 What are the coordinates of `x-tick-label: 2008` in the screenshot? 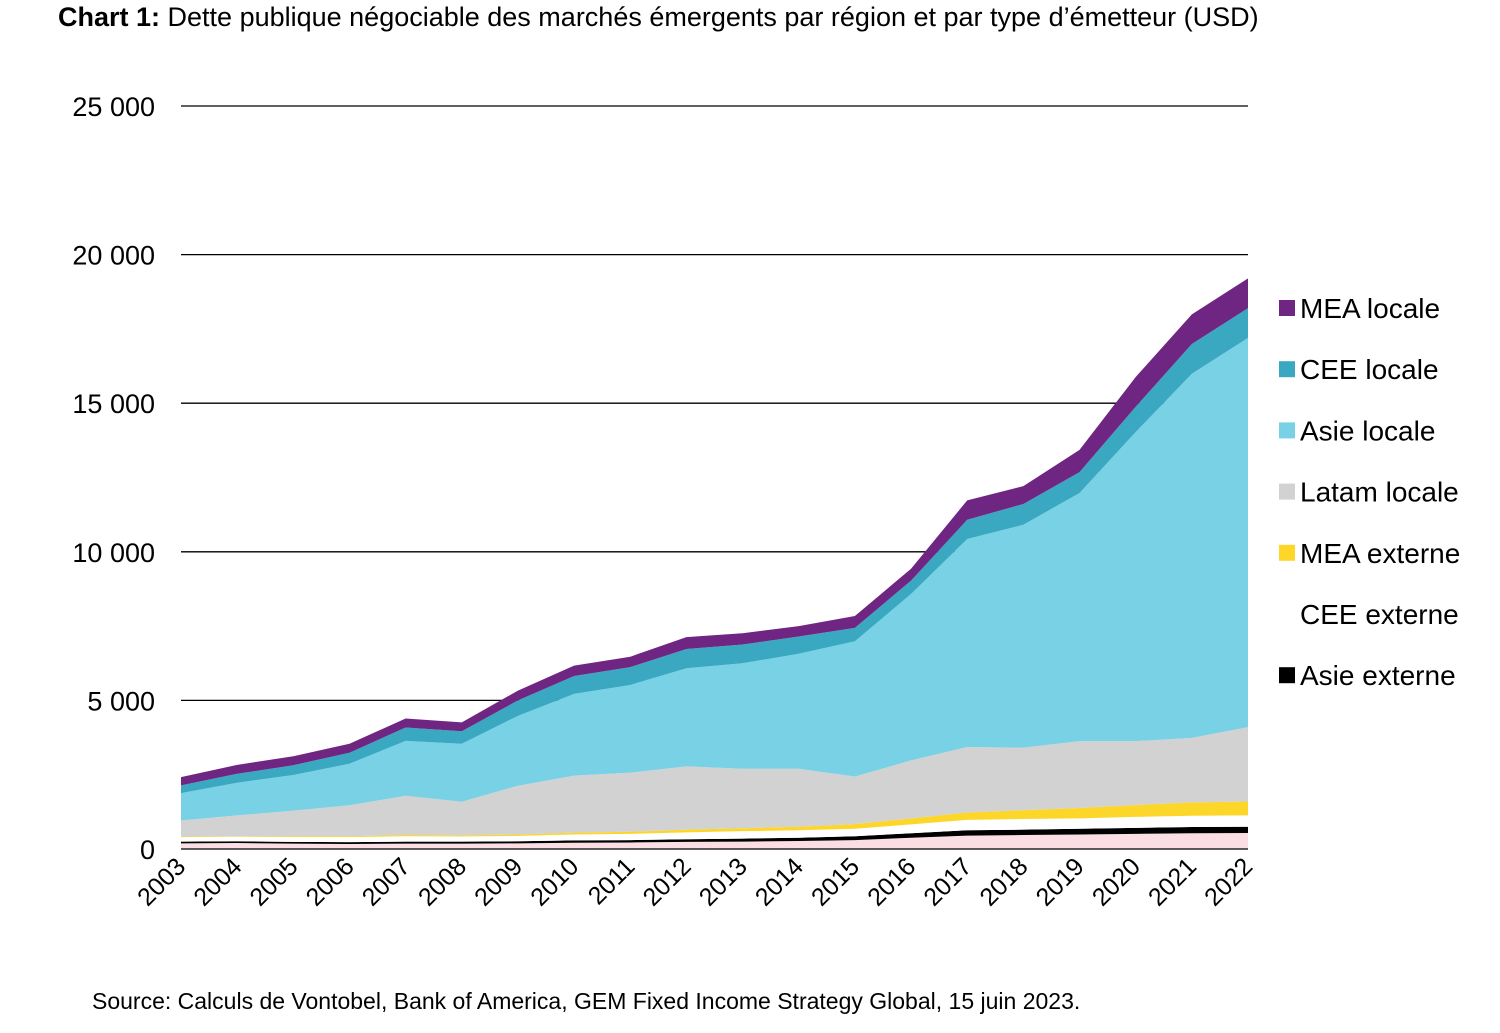 It's located at (442, 881).